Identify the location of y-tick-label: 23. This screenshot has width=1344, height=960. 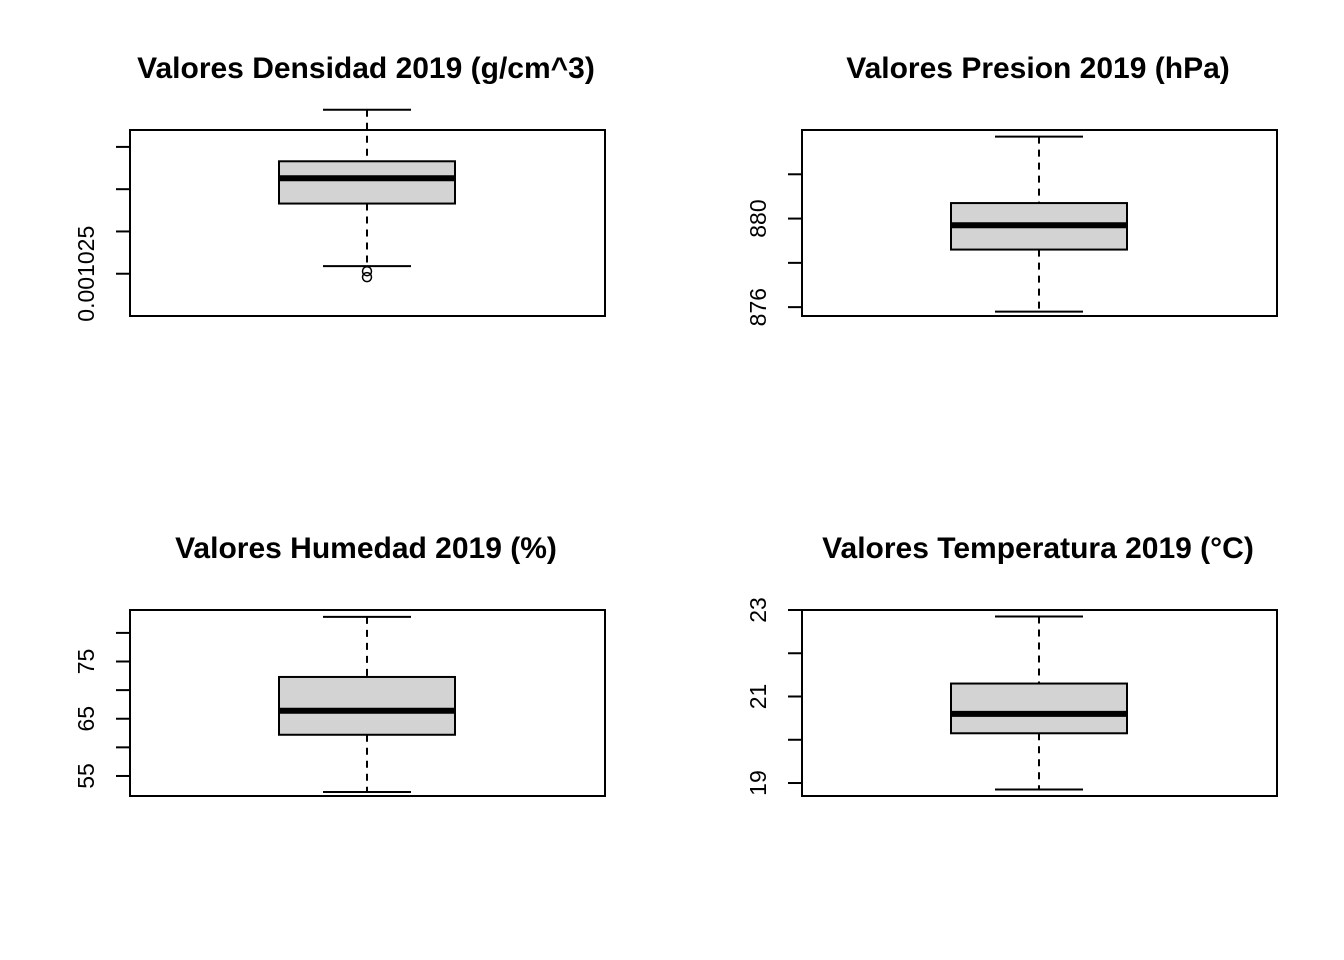
(758, 610).